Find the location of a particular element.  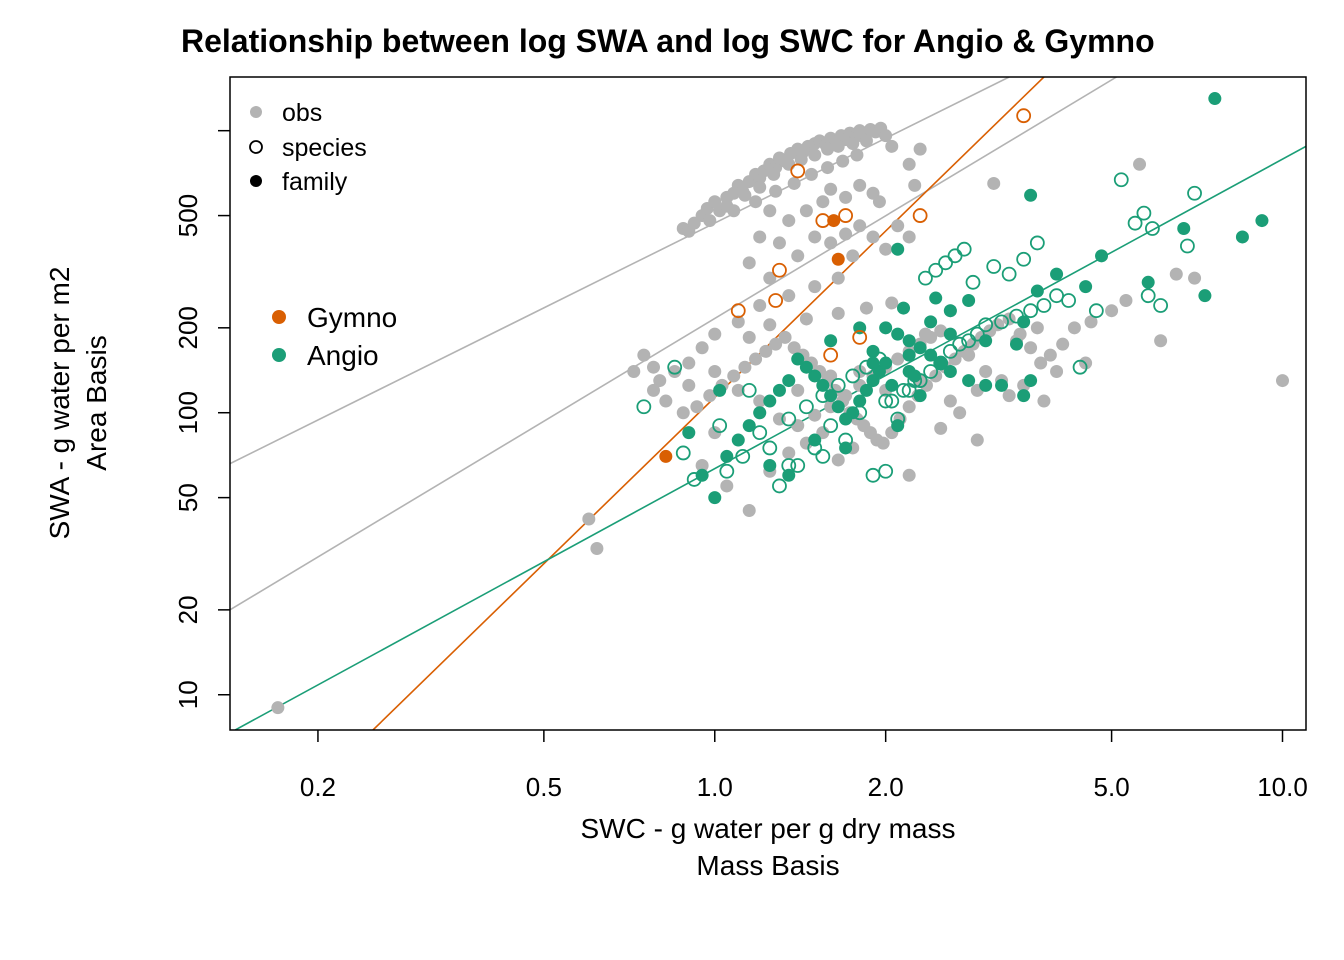

y-tick-label: 50 is located at coordinates (188, 497).